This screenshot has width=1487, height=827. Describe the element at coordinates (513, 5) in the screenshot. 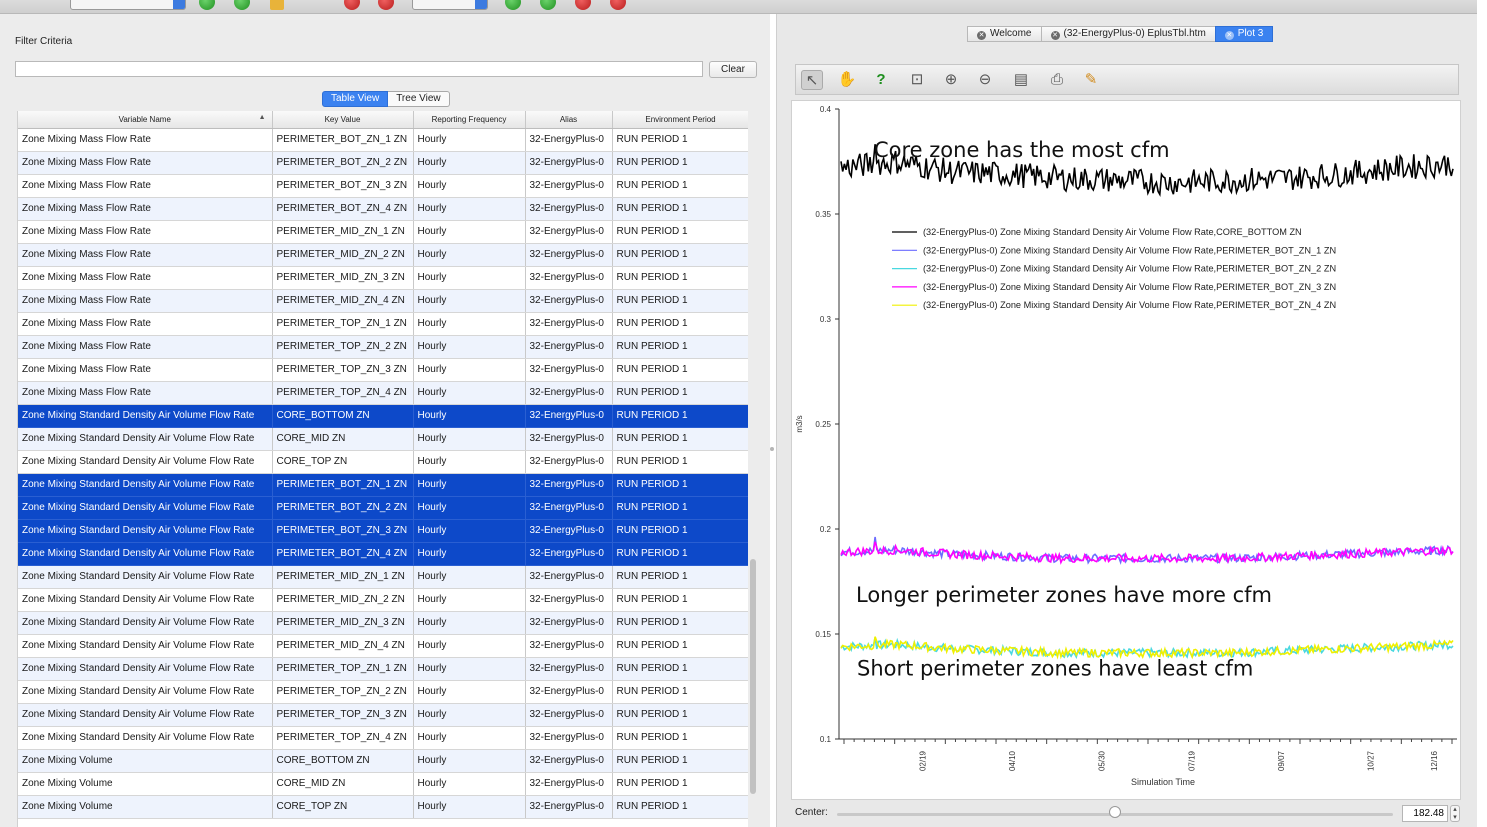

I see `add-plot-icon` at that location.